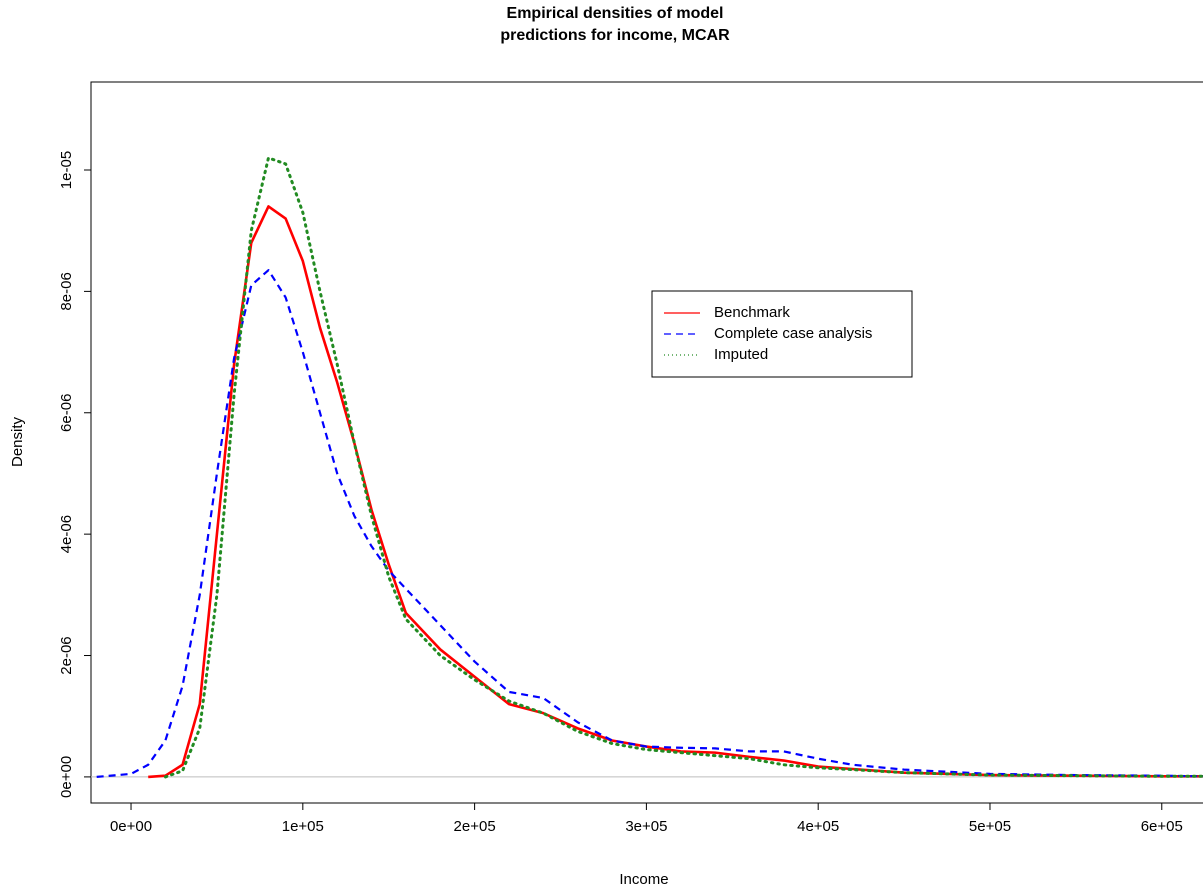 Image resolution: width=1203 pixels, height=890 pixels. Describe the element at coordinates (1162, 826) in the screenshot. I see `x-tick-label: 6e+05` at that location.